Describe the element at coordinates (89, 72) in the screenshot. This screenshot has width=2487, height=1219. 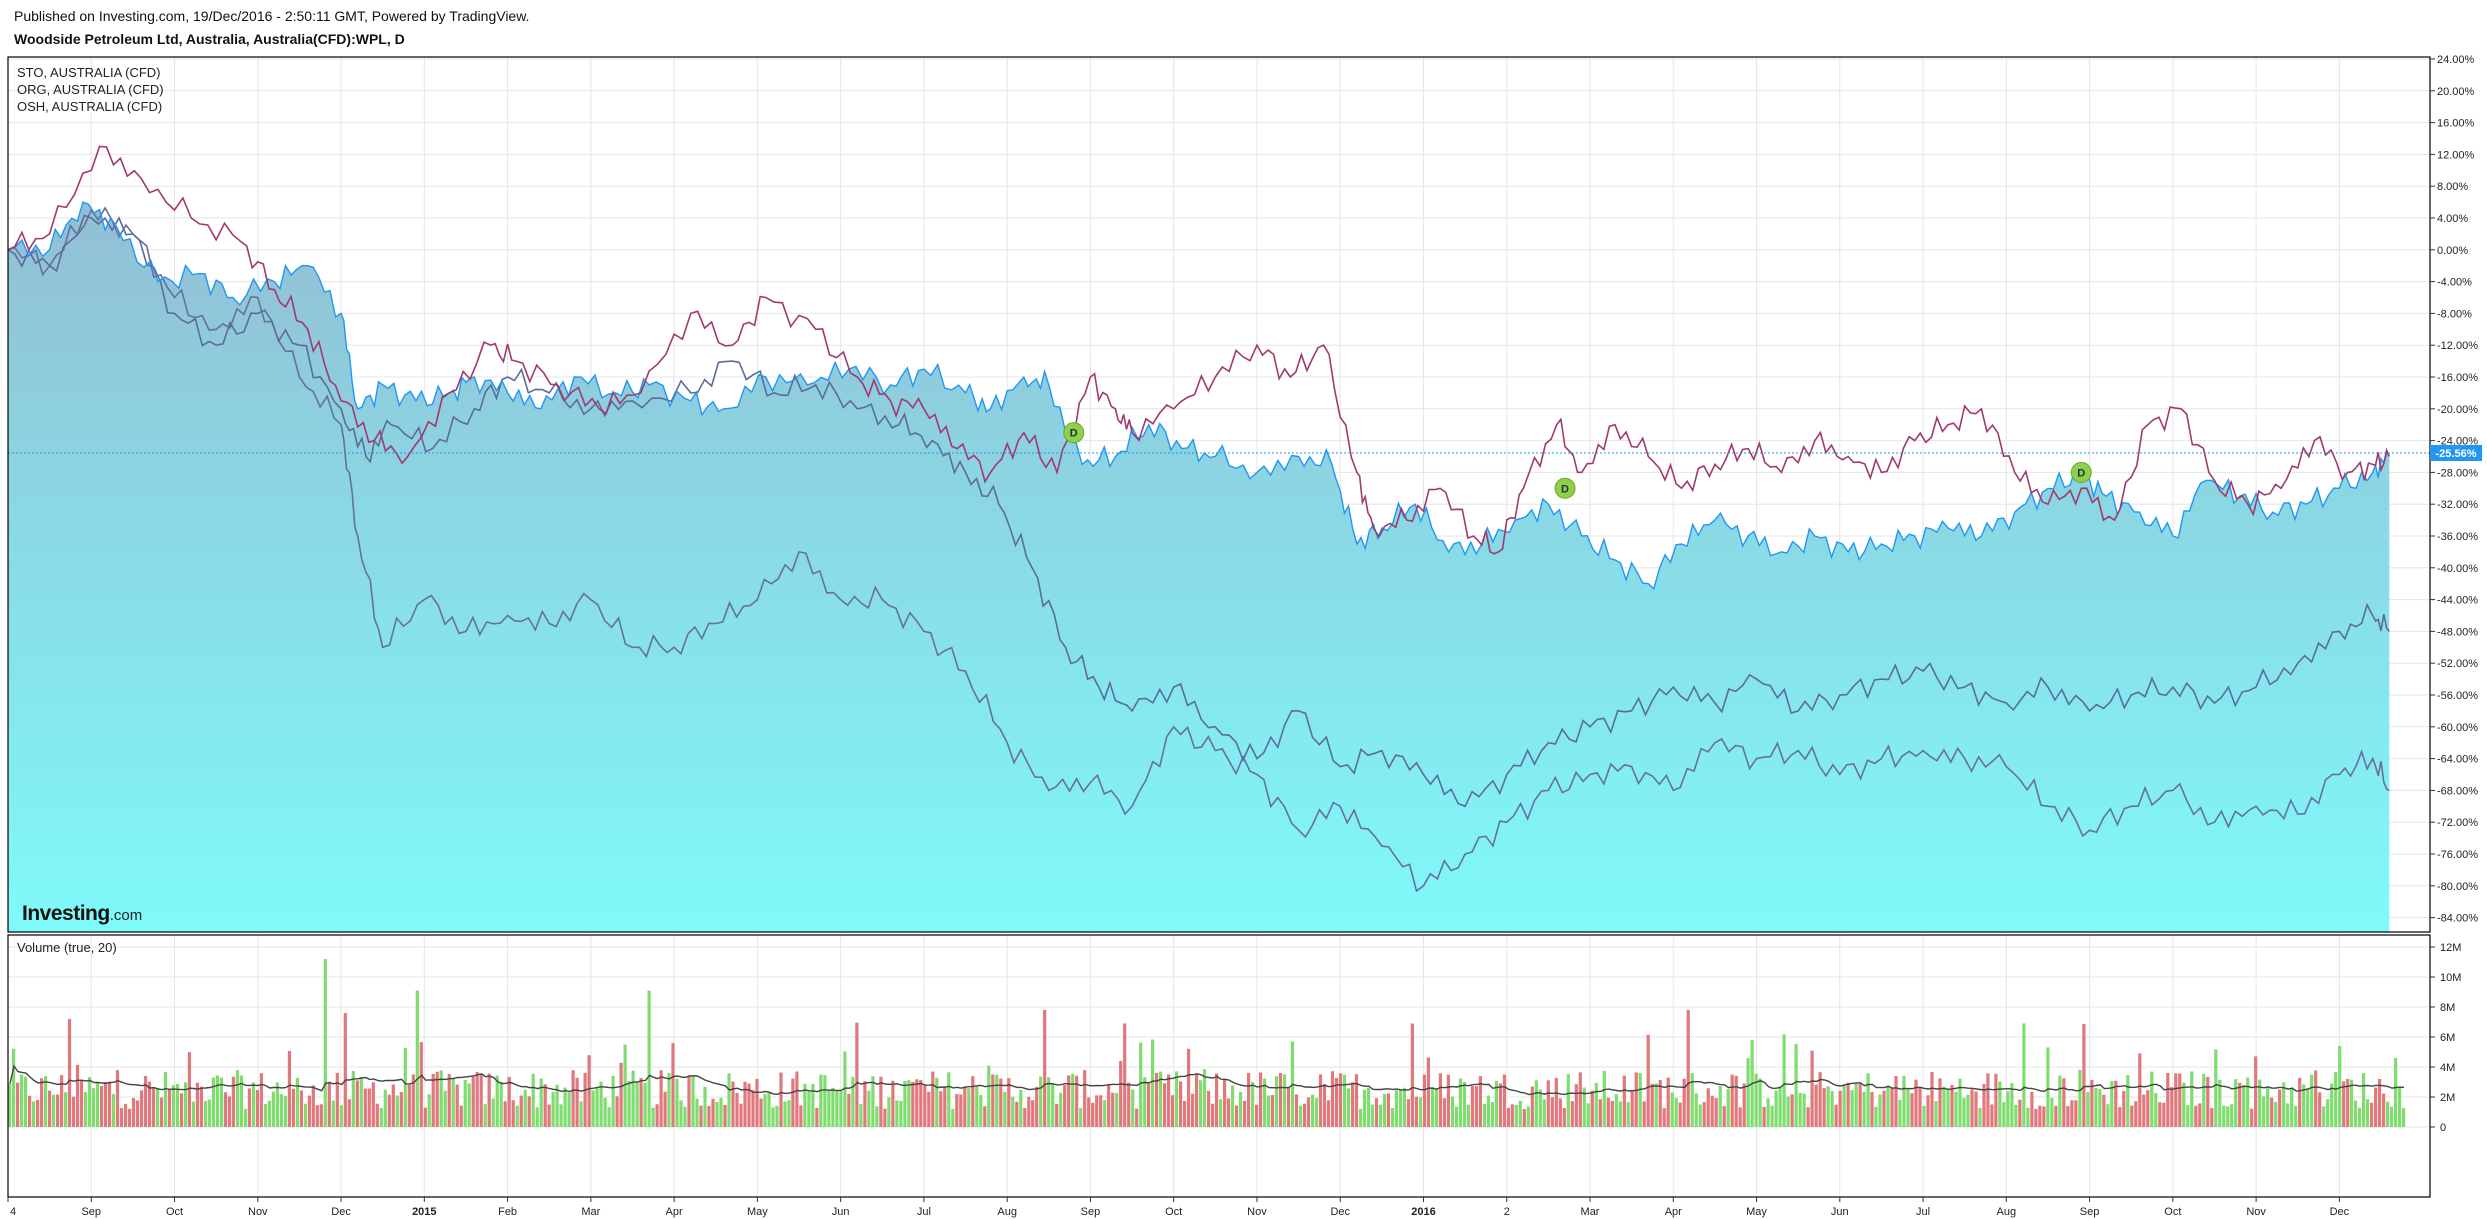
I see `legend-item-sto: STO, AUSTRALIA (CFD)` at that location.